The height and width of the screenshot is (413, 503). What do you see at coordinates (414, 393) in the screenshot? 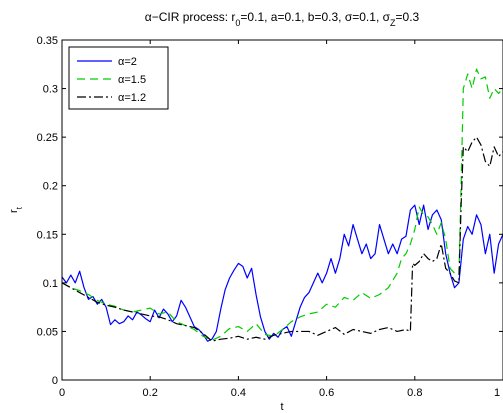
I see `x-tick-label: 0.8` at bounding box center [414, 393].